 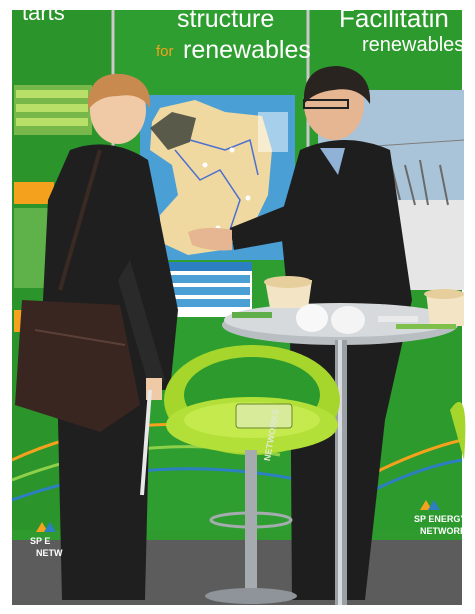 I want to click on stool-edge, so click(x=458, y=430).